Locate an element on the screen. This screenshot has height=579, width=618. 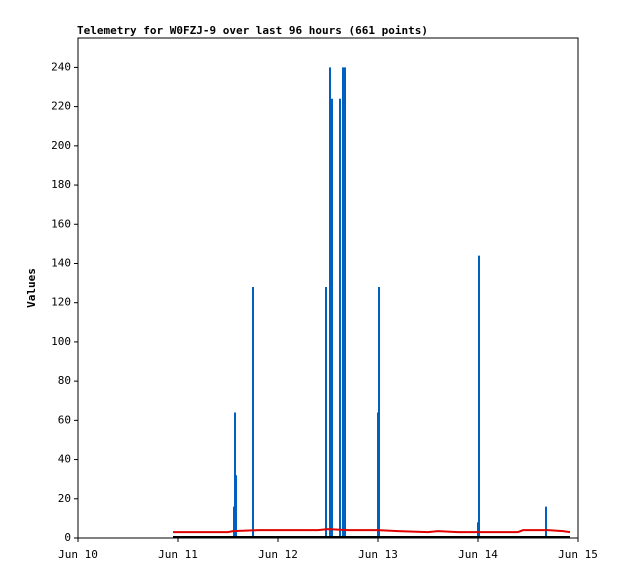
y-tick-label: 240 is located at coordinates (61, 66).